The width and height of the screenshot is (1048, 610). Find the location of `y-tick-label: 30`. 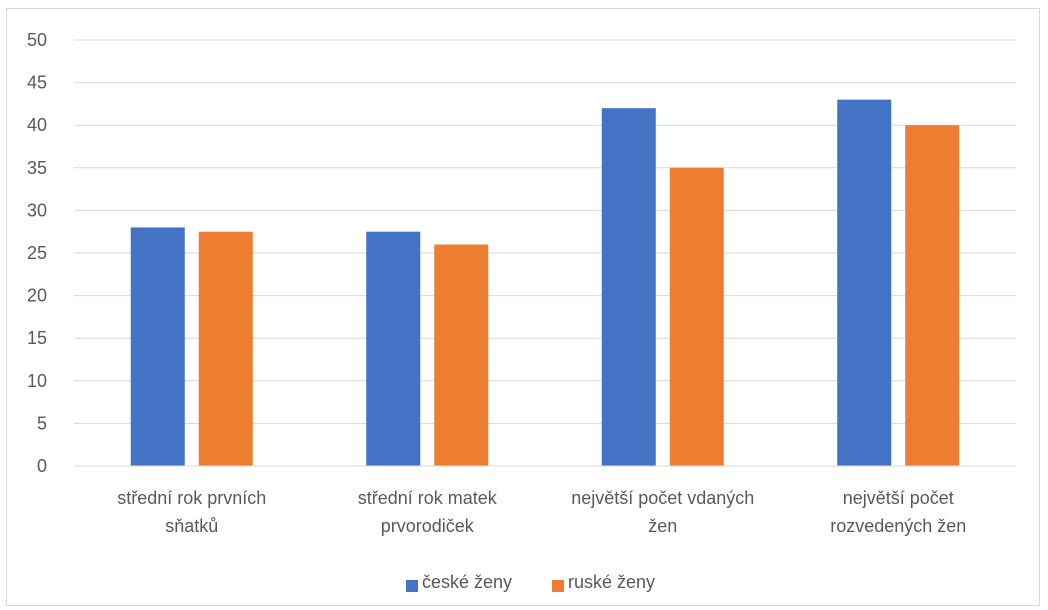

y-tick-label: 30 is located at coordinates (37, 210).